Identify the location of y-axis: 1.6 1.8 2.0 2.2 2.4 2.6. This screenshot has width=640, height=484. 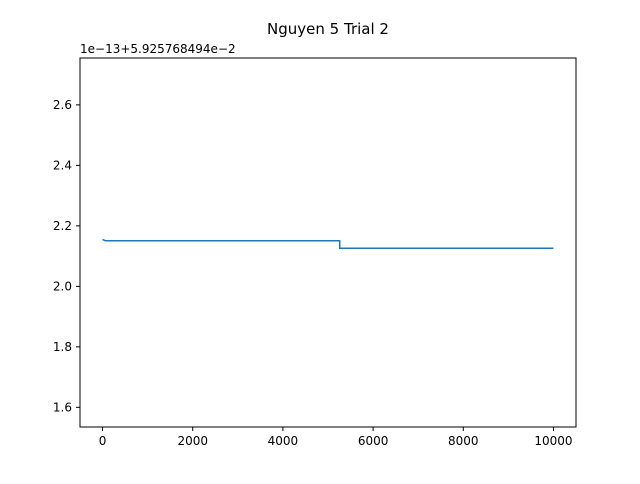
(66, 256).